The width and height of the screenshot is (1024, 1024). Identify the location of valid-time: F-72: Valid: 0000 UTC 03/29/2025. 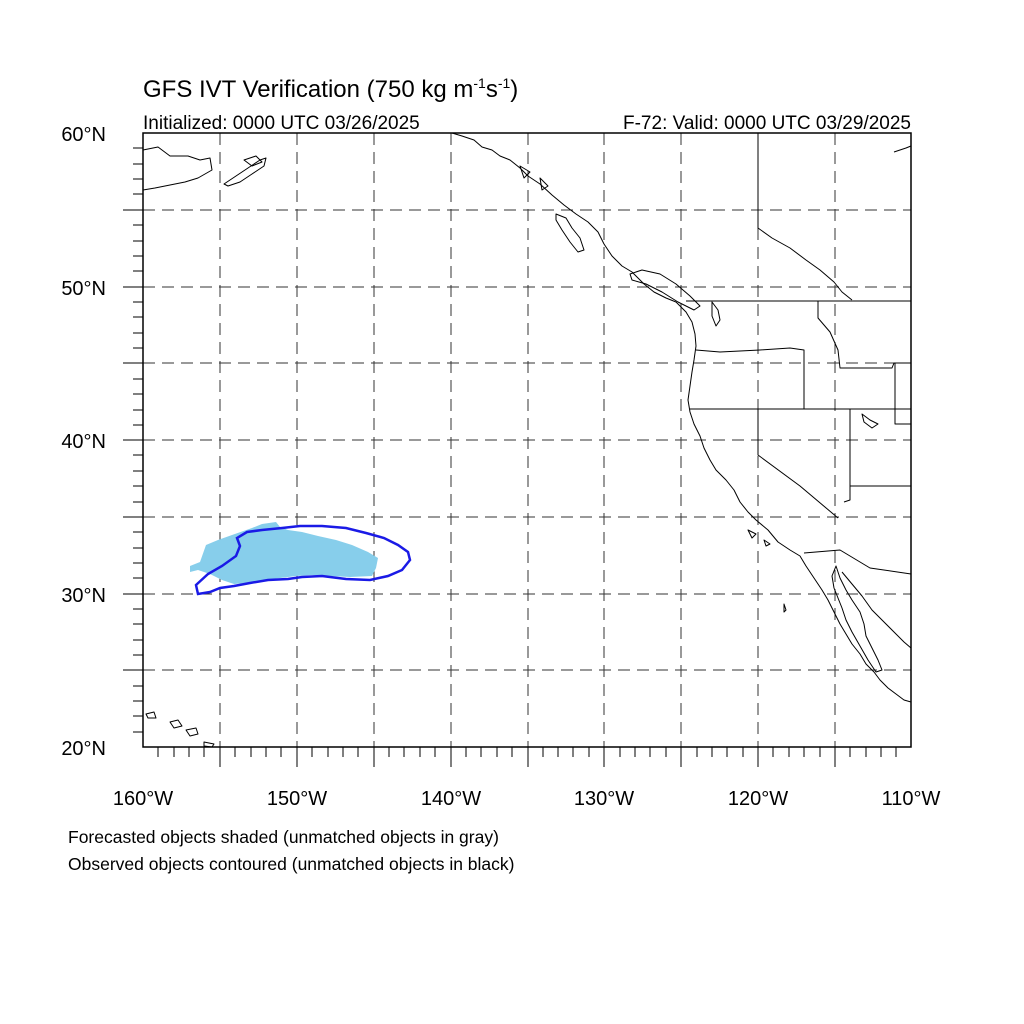
(767, 123).